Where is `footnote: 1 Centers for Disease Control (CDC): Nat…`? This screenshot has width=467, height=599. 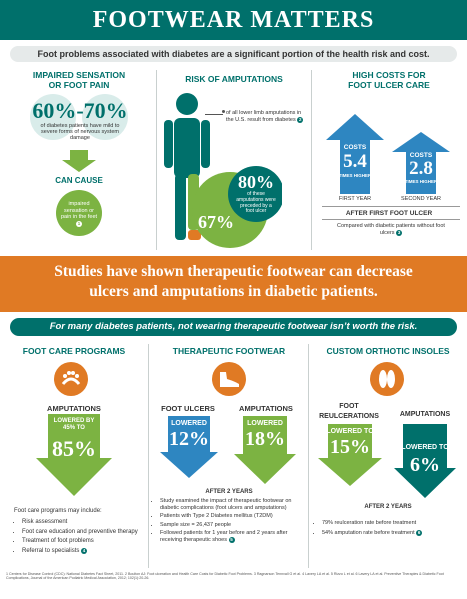 footnote: 1 Centers for Disease Control (CDC): Nat… is located at coordinates (225, 576).